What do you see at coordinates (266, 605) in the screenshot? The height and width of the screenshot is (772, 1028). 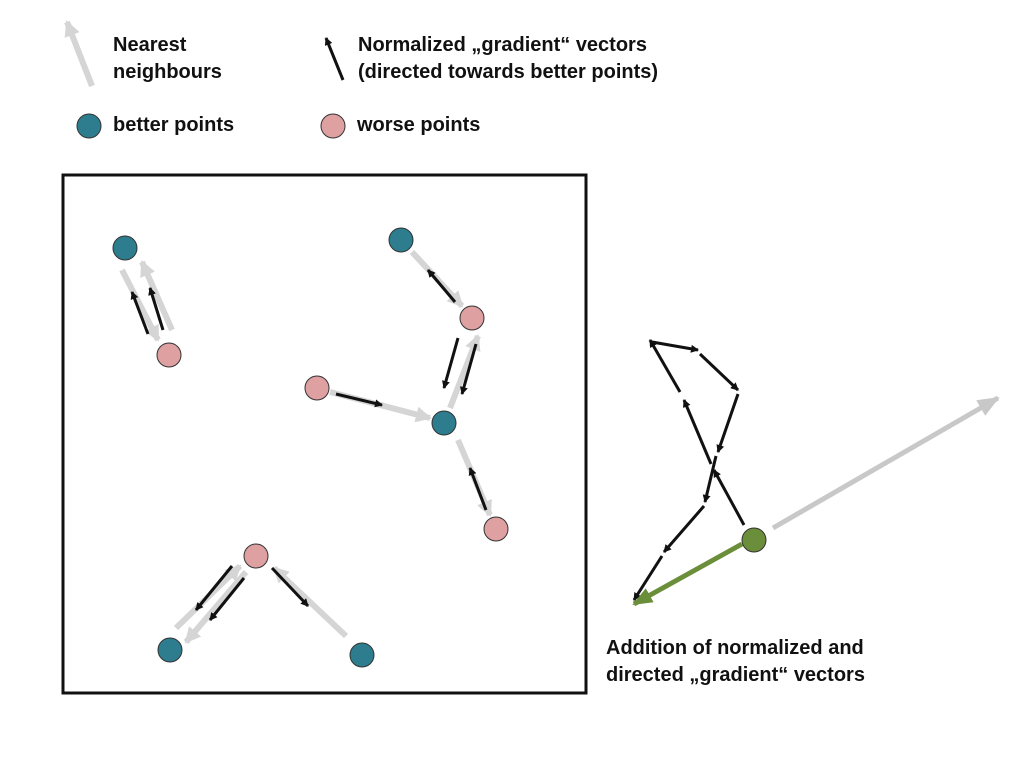 I see `cluster-bottom` at bounding box center [266, 605].